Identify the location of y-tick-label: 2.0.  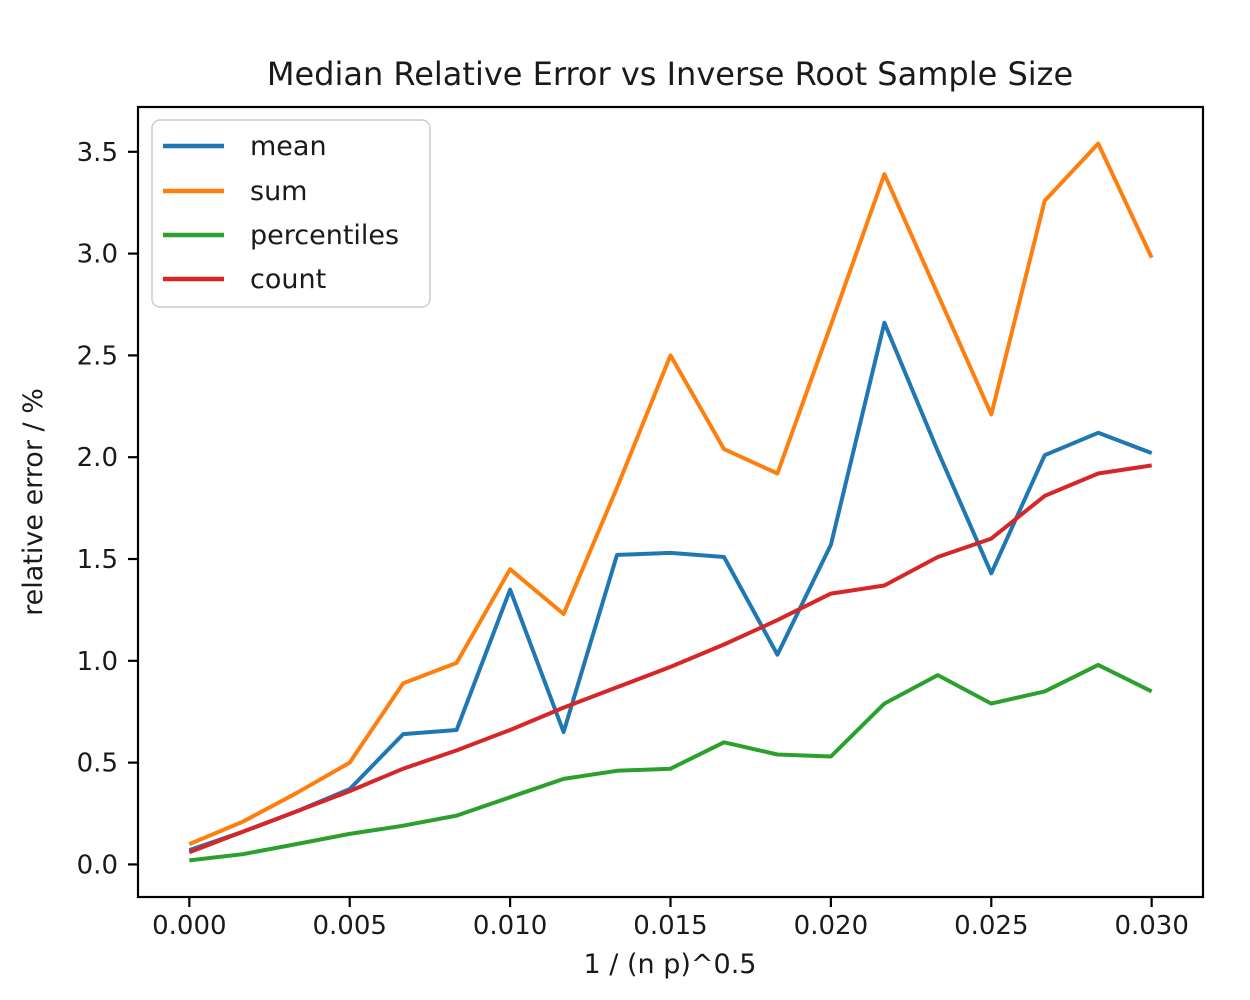
(97, 458).